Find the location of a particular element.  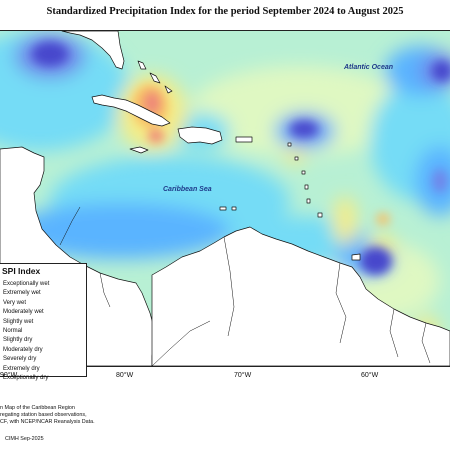

longitude-tick-80w: 80°W is located at coordinates (125, 375).